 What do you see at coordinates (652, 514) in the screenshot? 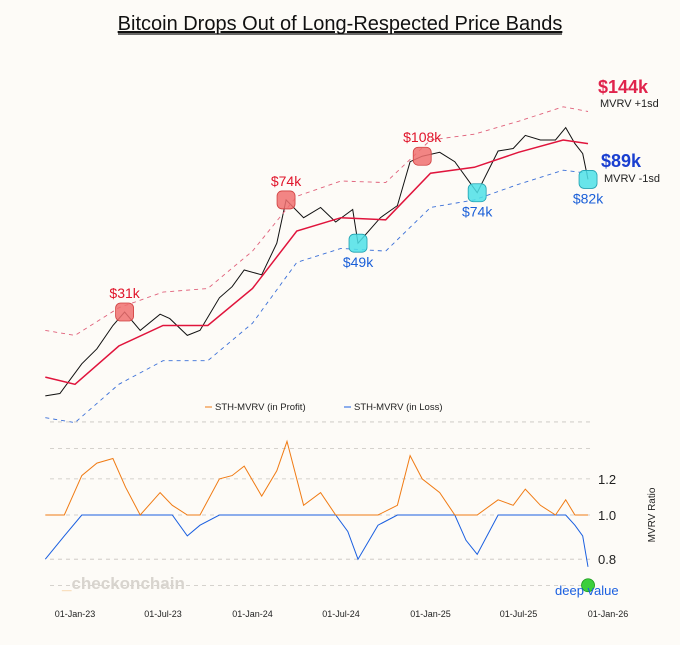
I see `y-axis-label: MVRV Ratio` at bounding box center [652, 514].